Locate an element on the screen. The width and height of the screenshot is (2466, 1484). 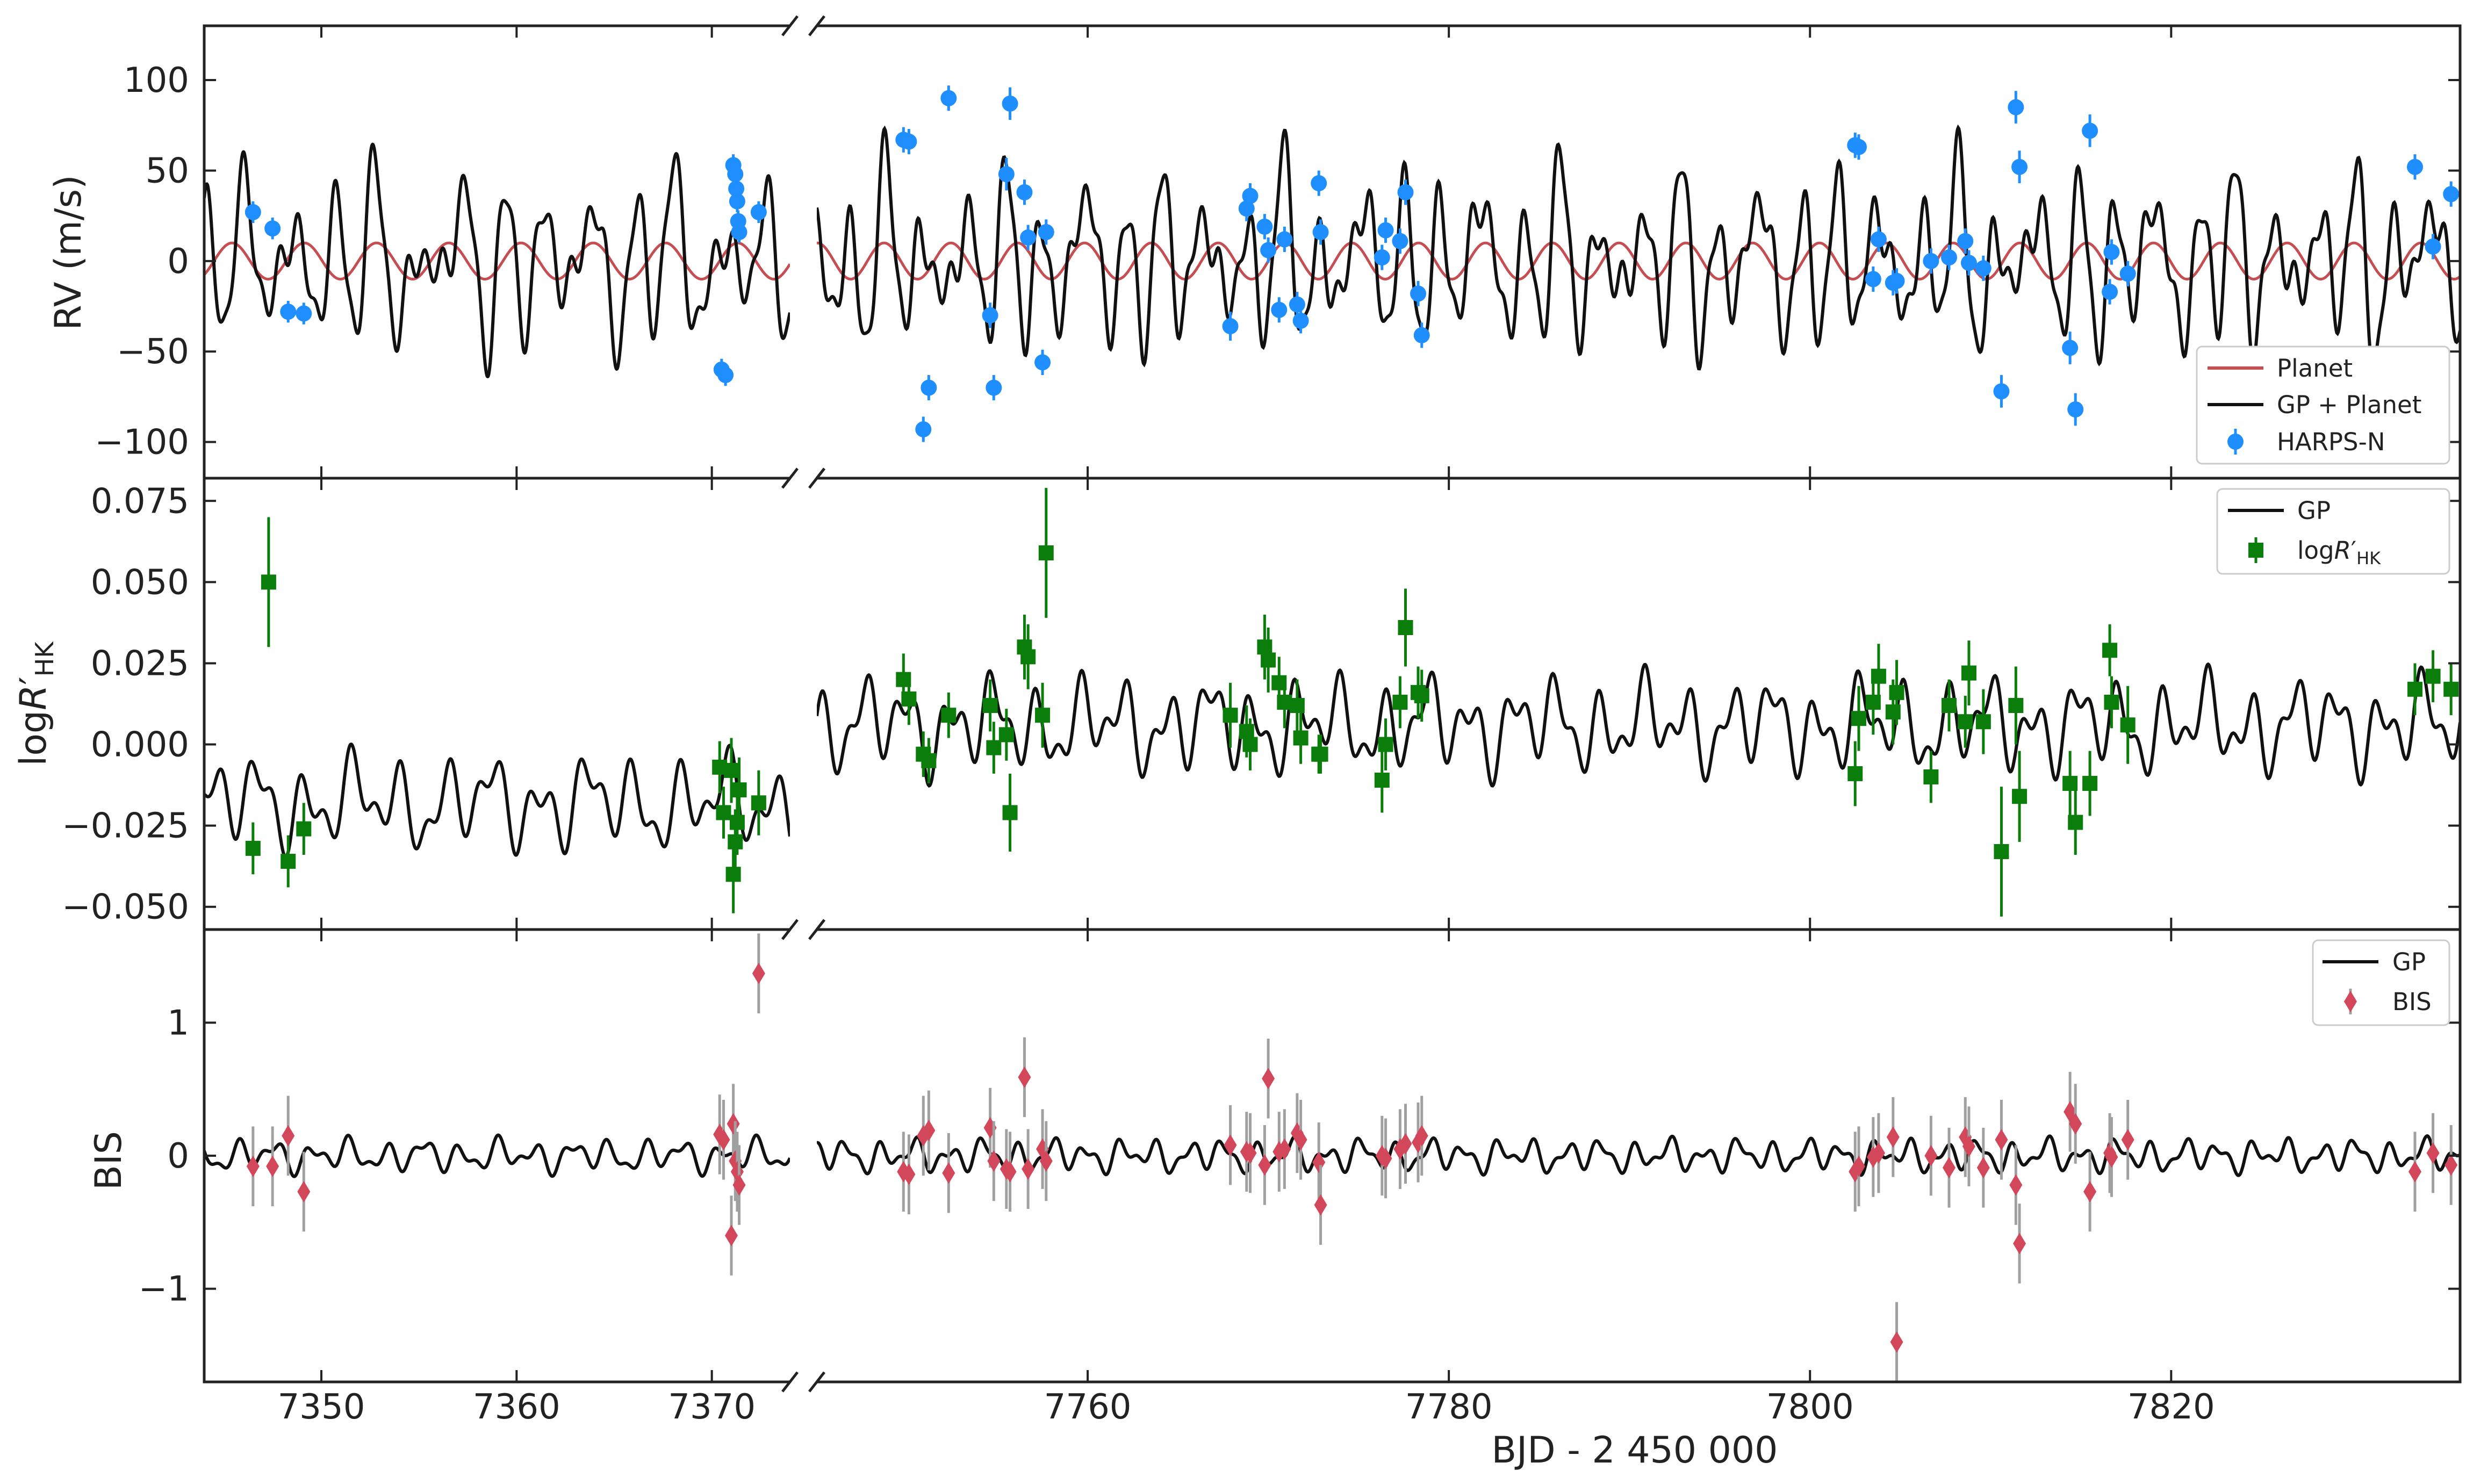
activity-lines-left is located at coordinates (497, 801).